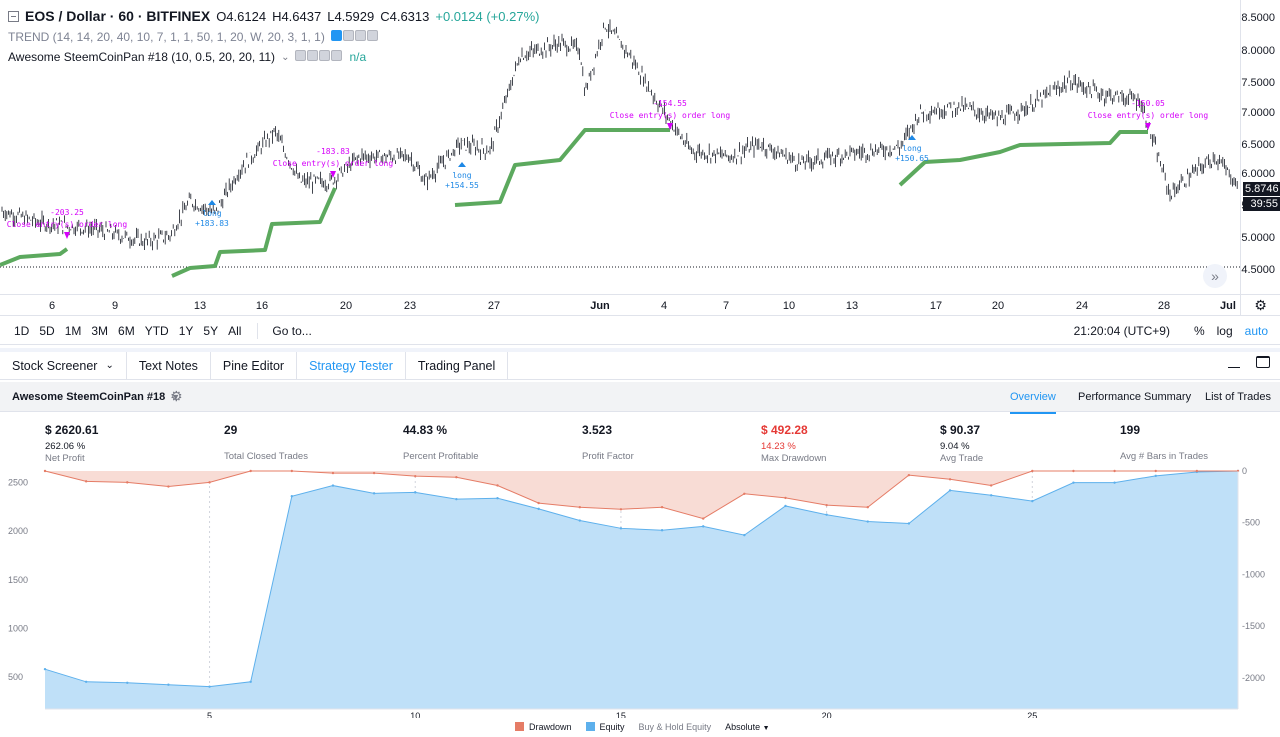  What do you see at coordinates (1234, 362) in the screenshot?
I see `minimize-panel-icon` at bounding box center [1234, 362].